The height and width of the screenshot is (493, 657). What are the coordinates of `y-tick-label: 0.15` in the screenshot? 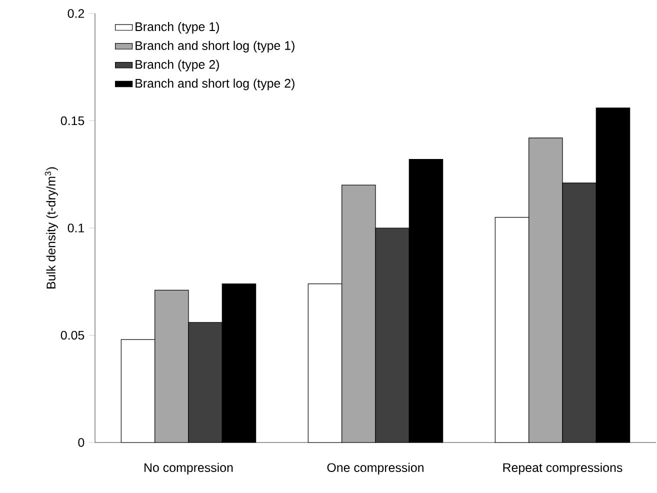 It's located at (72, 121).